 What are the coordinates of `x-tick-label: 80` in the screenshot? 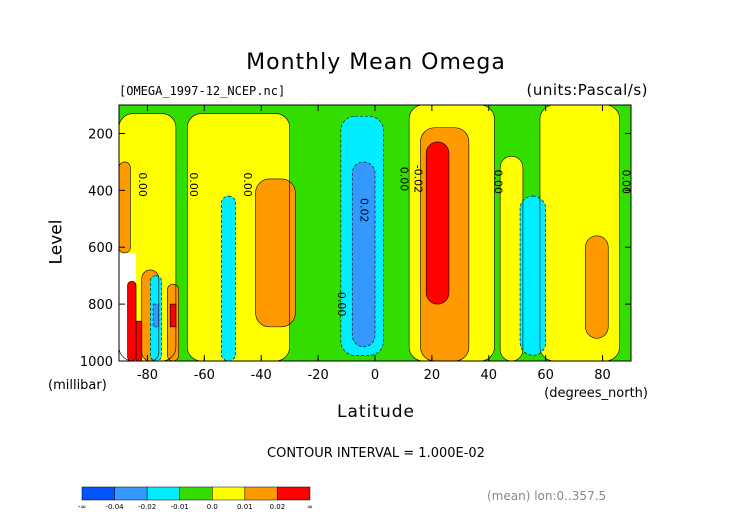 It's located at (602, 375).